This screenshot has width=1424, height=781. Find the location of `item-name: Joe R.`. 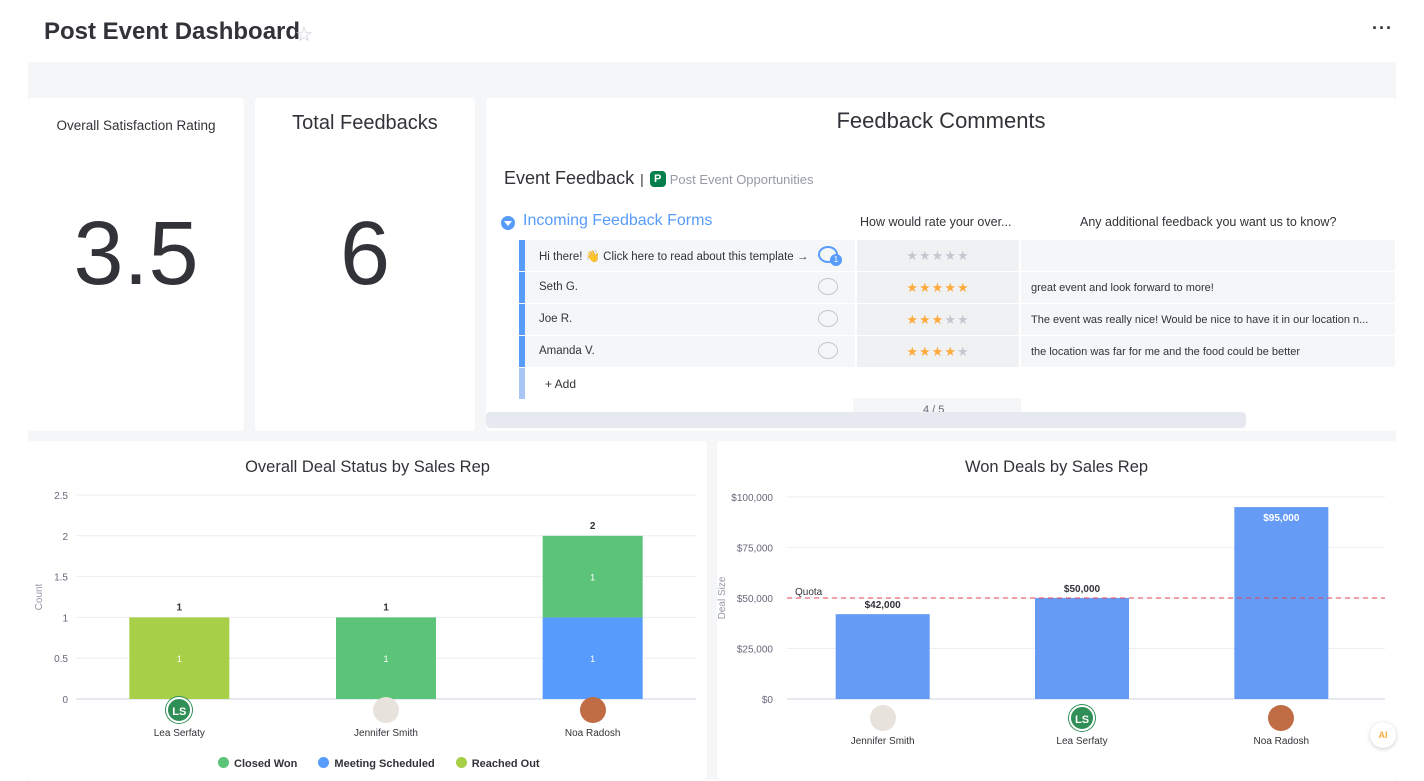

item-name: Joe R. is located at coordinates (556, 319).